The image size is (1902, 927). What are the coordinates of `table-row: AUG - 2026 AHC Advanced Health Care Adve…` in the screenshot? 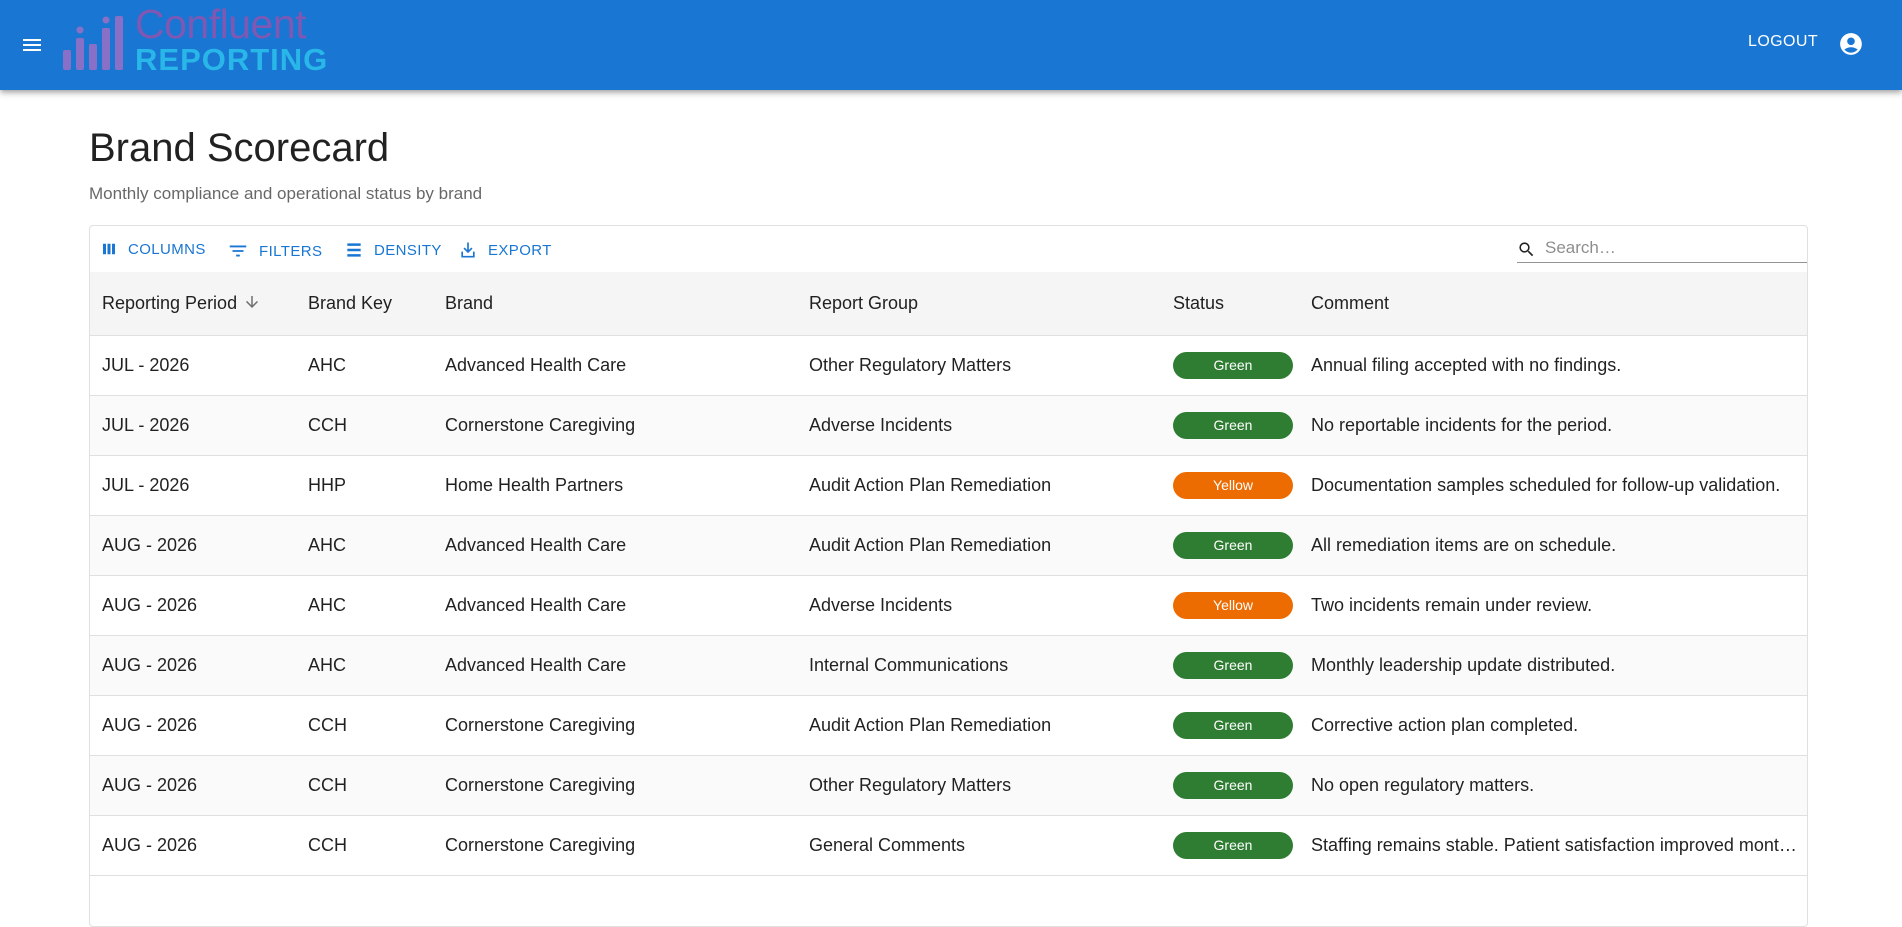 It's located at (948, 606).